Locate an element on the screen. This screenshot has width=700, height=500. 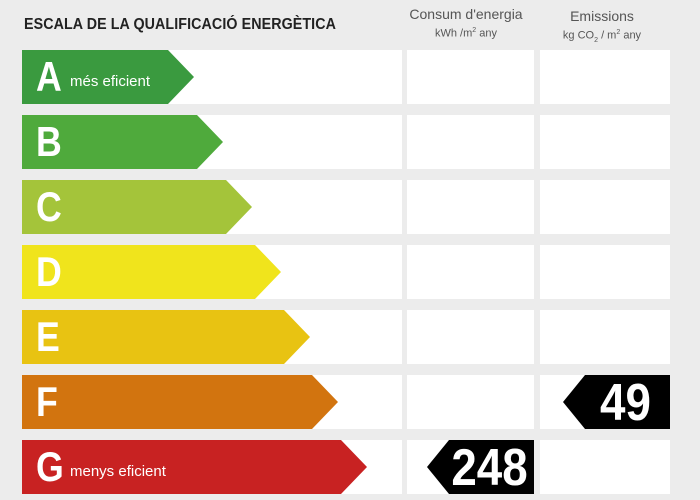
rating-row-d: D is located at coordinates (350, 272).